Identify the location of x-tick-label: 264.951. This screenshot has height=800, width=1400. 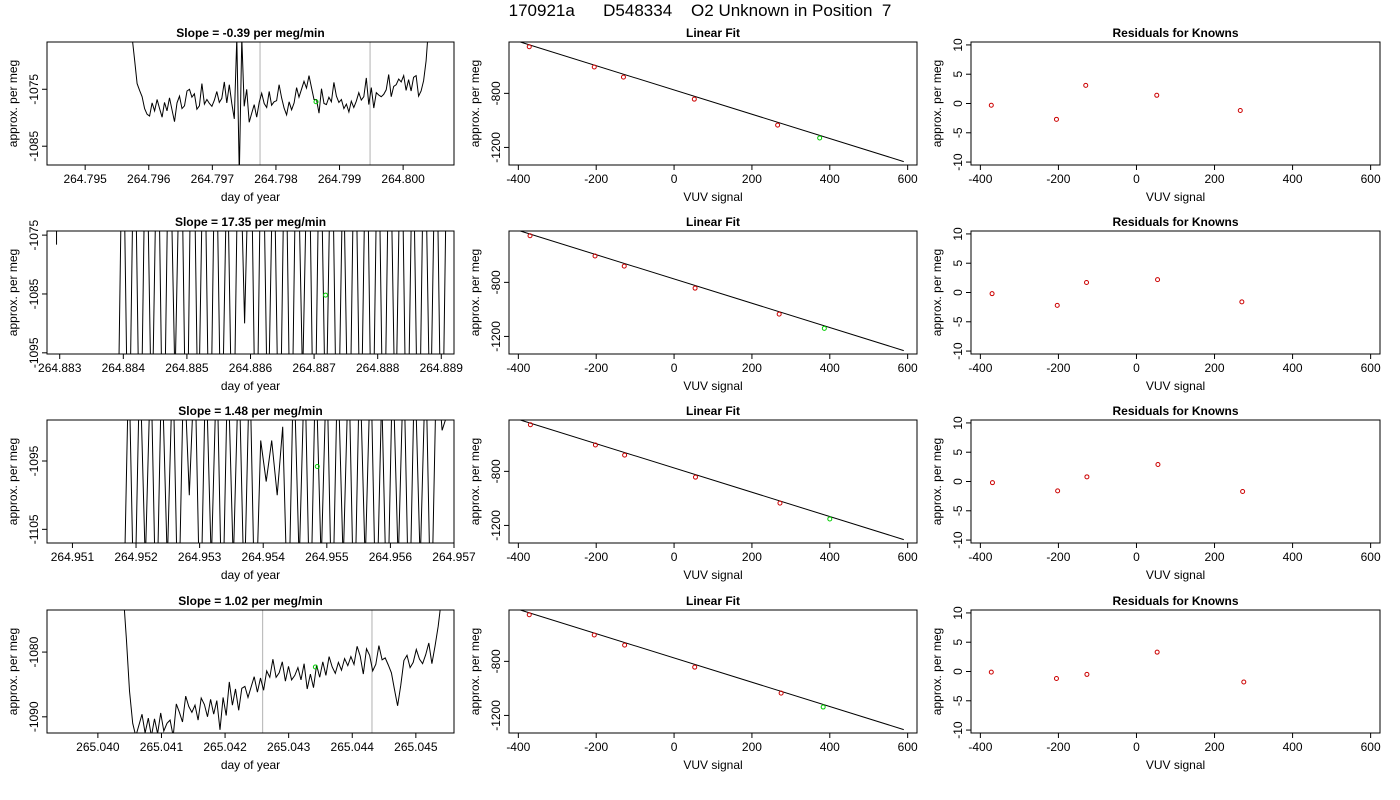
(73, 557).